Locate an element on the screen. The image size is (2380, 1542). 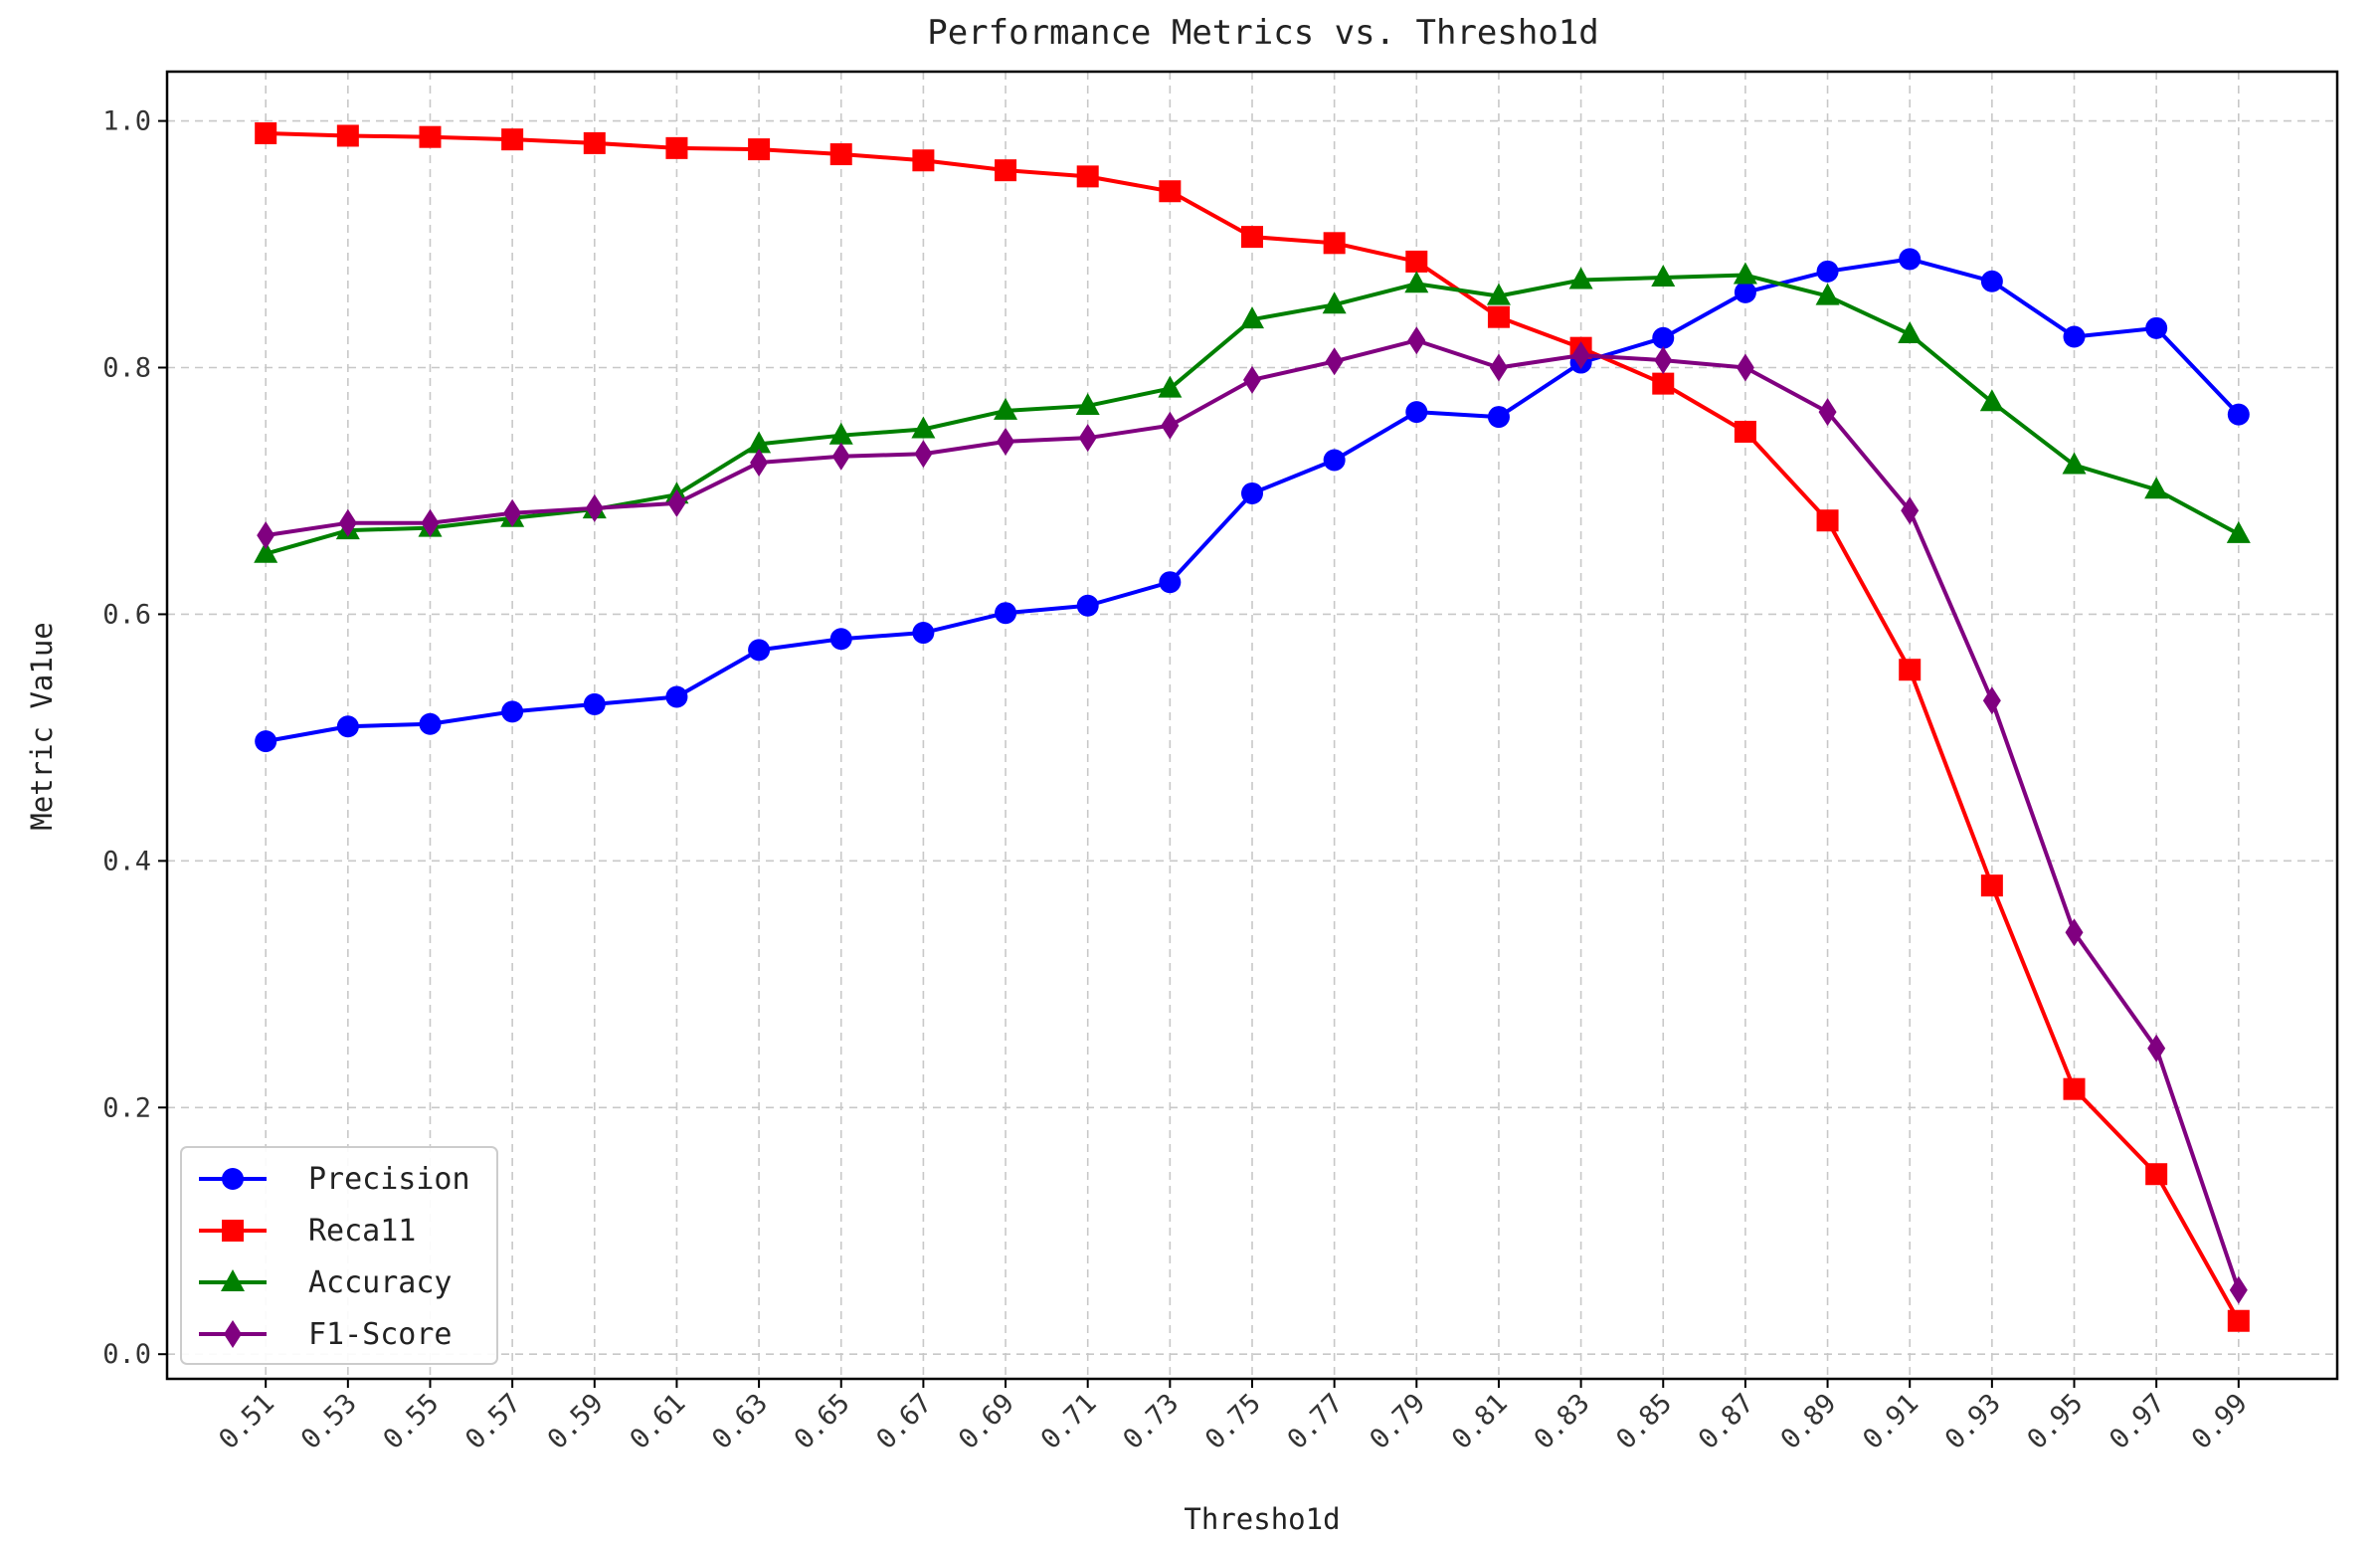
x-tick-label: 0.99 is located at coordinates (2220, 1421).